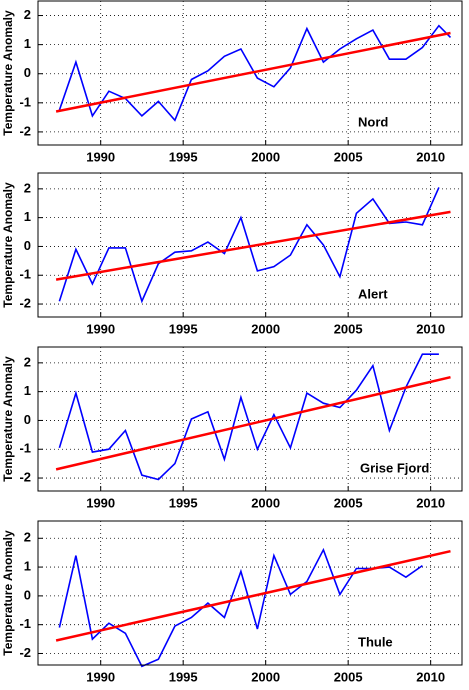  What do you see at coordinates (394, 467) in the screenshot?
I see `annotation: Grise Fjord` at bounding box center [394, 467].